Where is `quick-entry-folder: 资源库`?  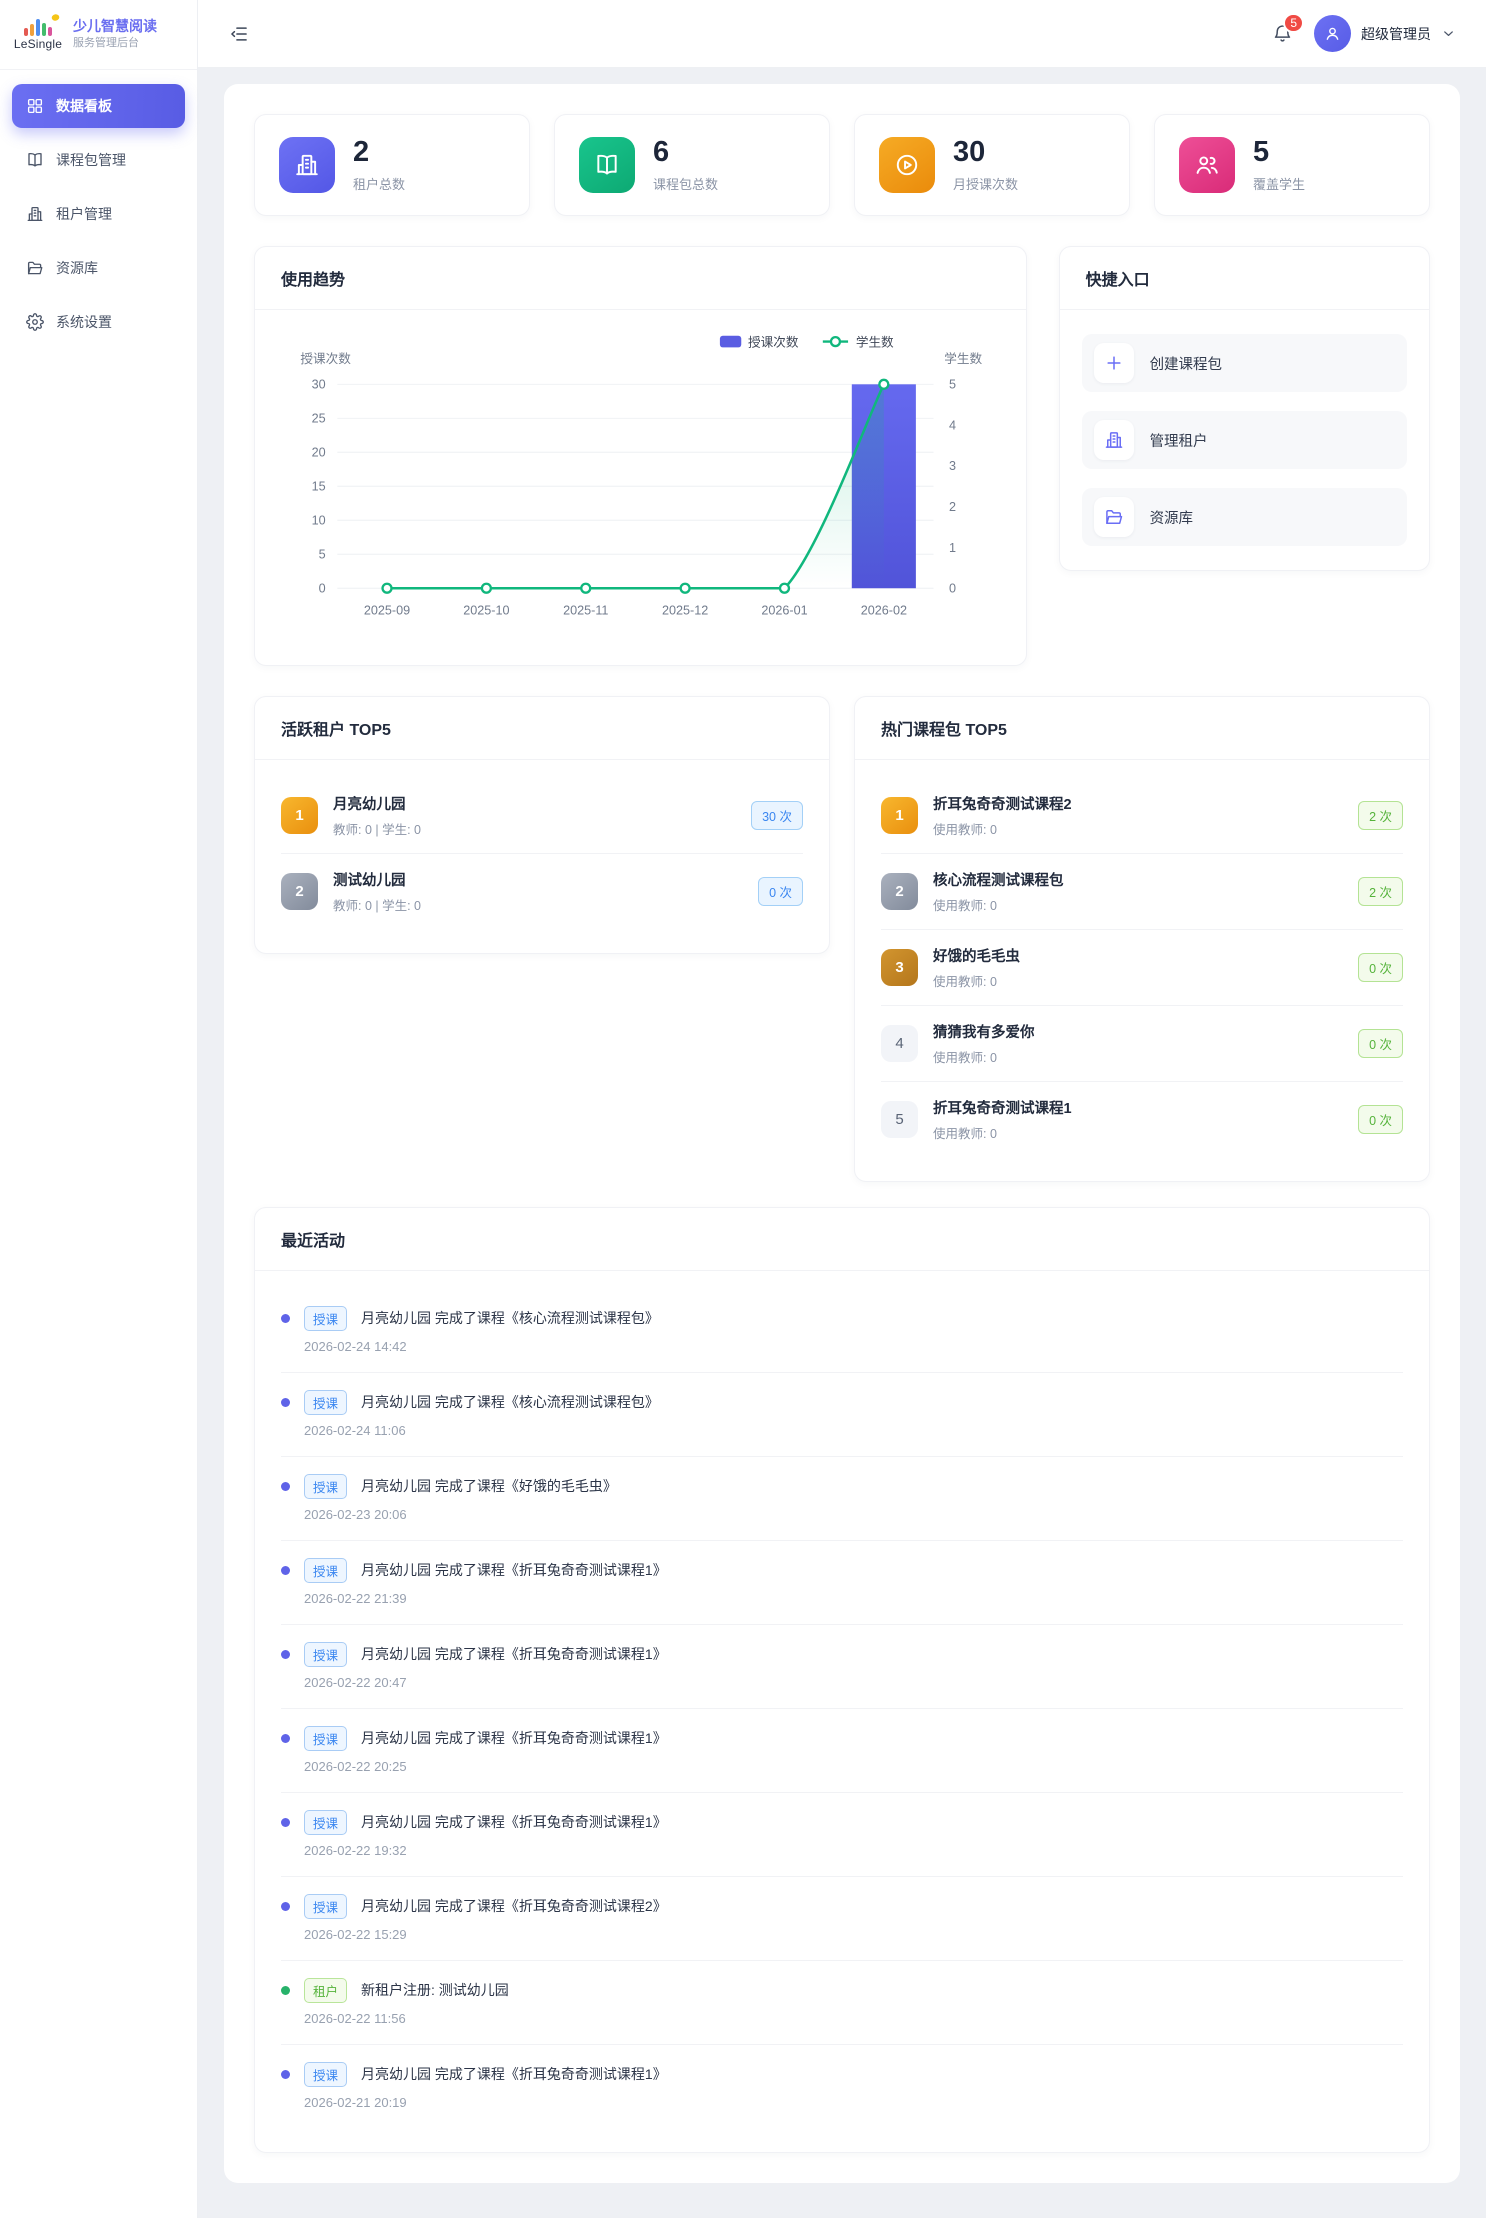 quick-entry-folder: 资源库 is located at coordinates (1244, 517).